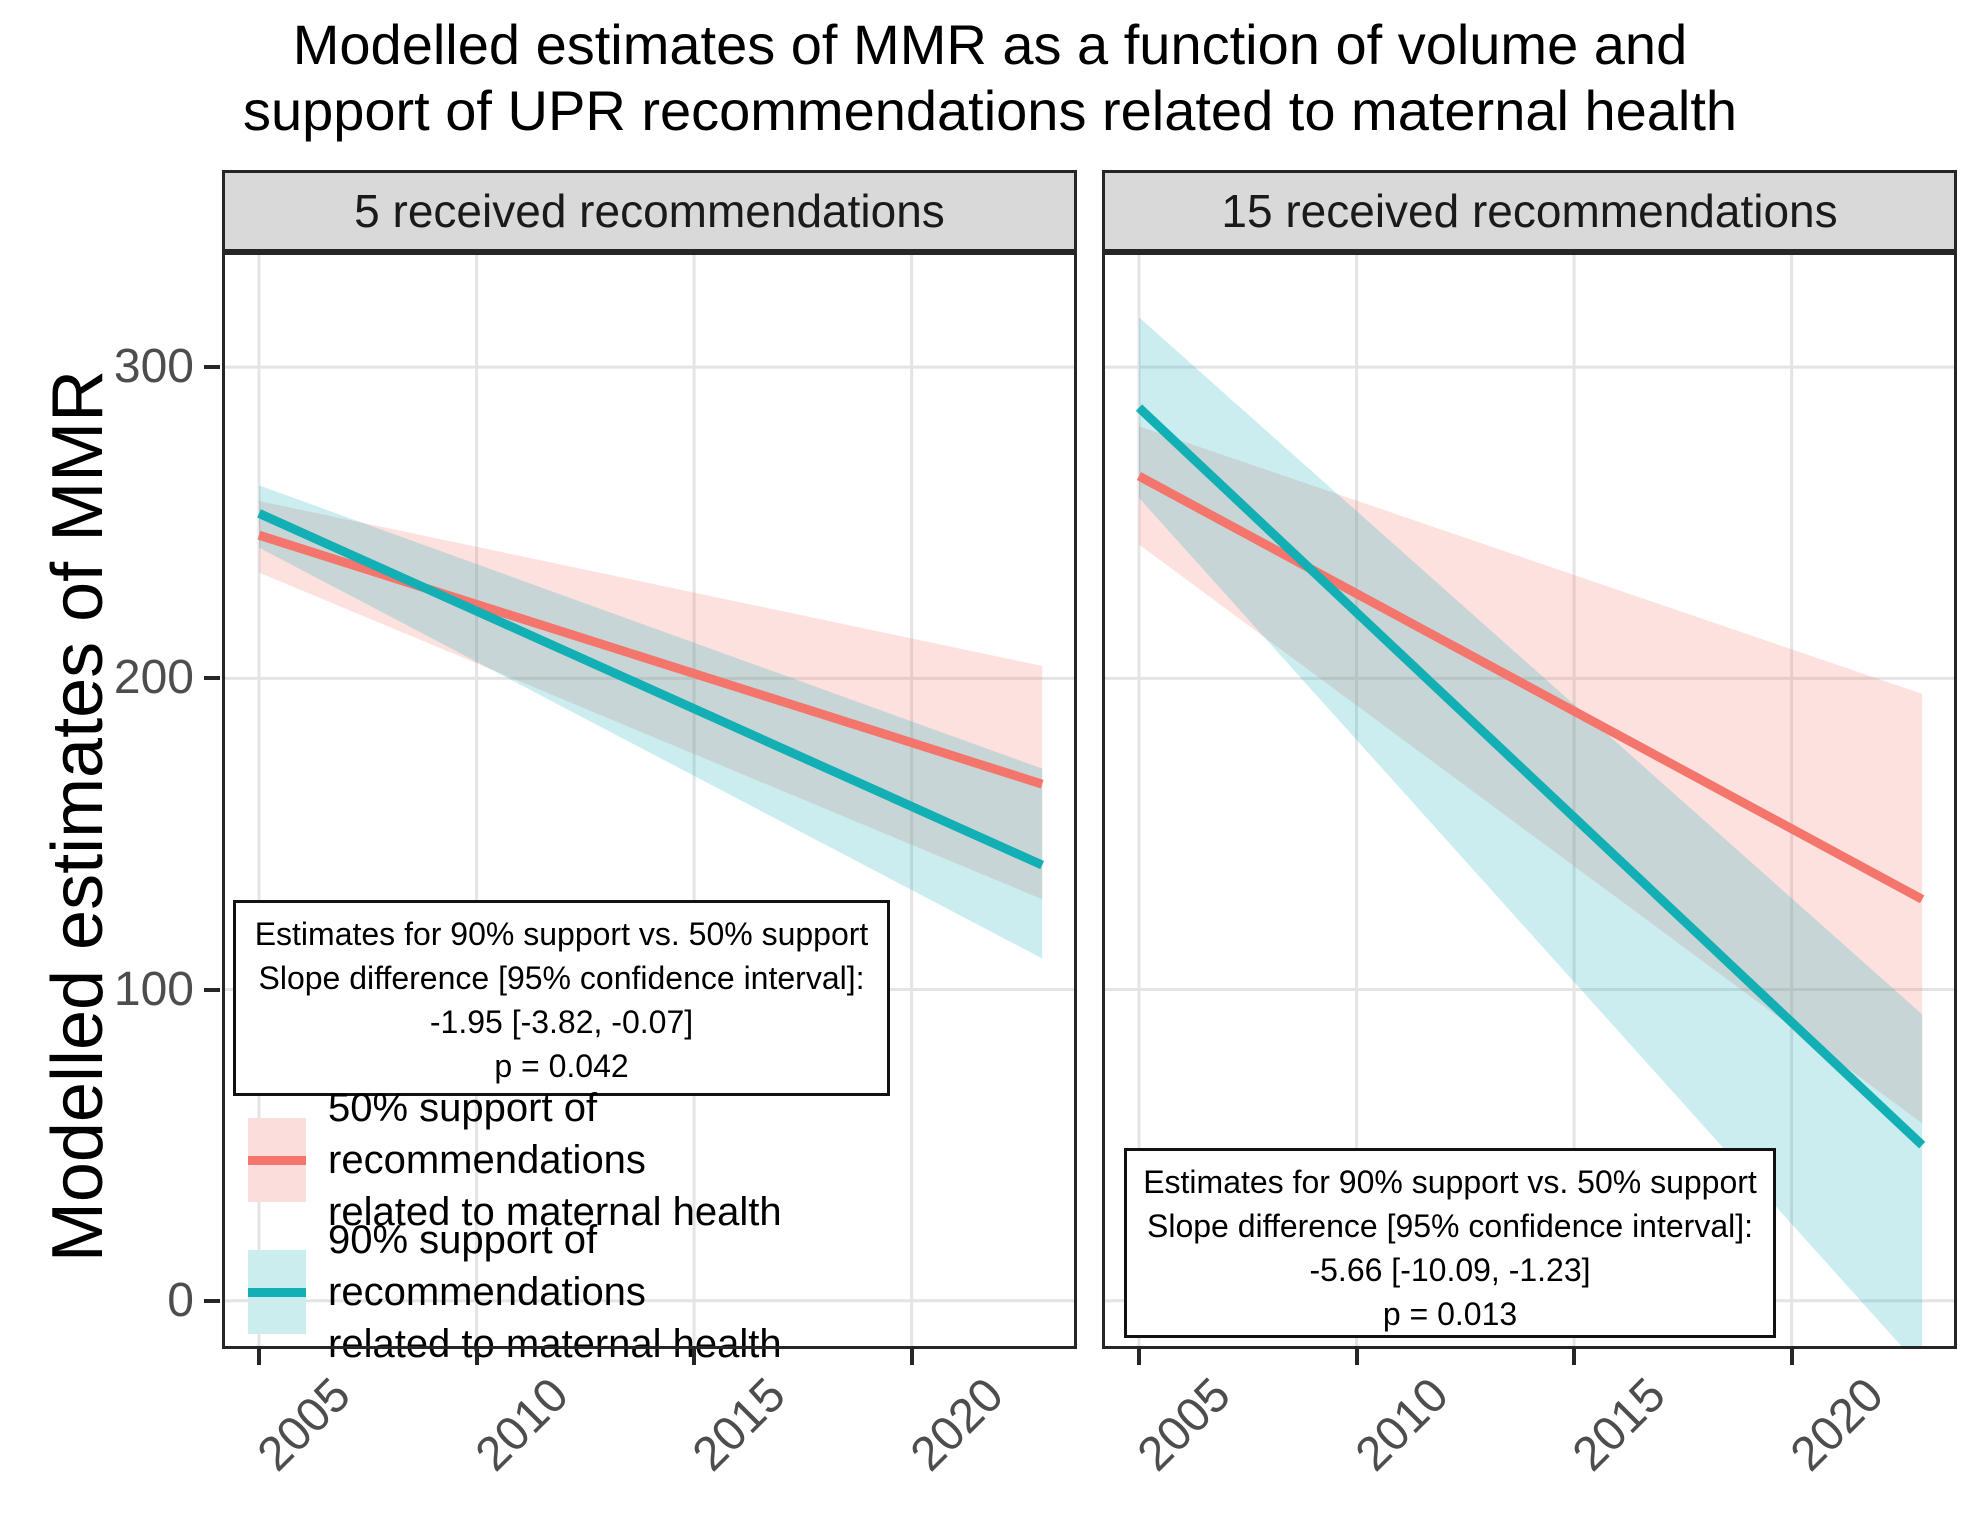  I want to click on facet-strip-right: 15 received recommendations, so click(1529, 211).